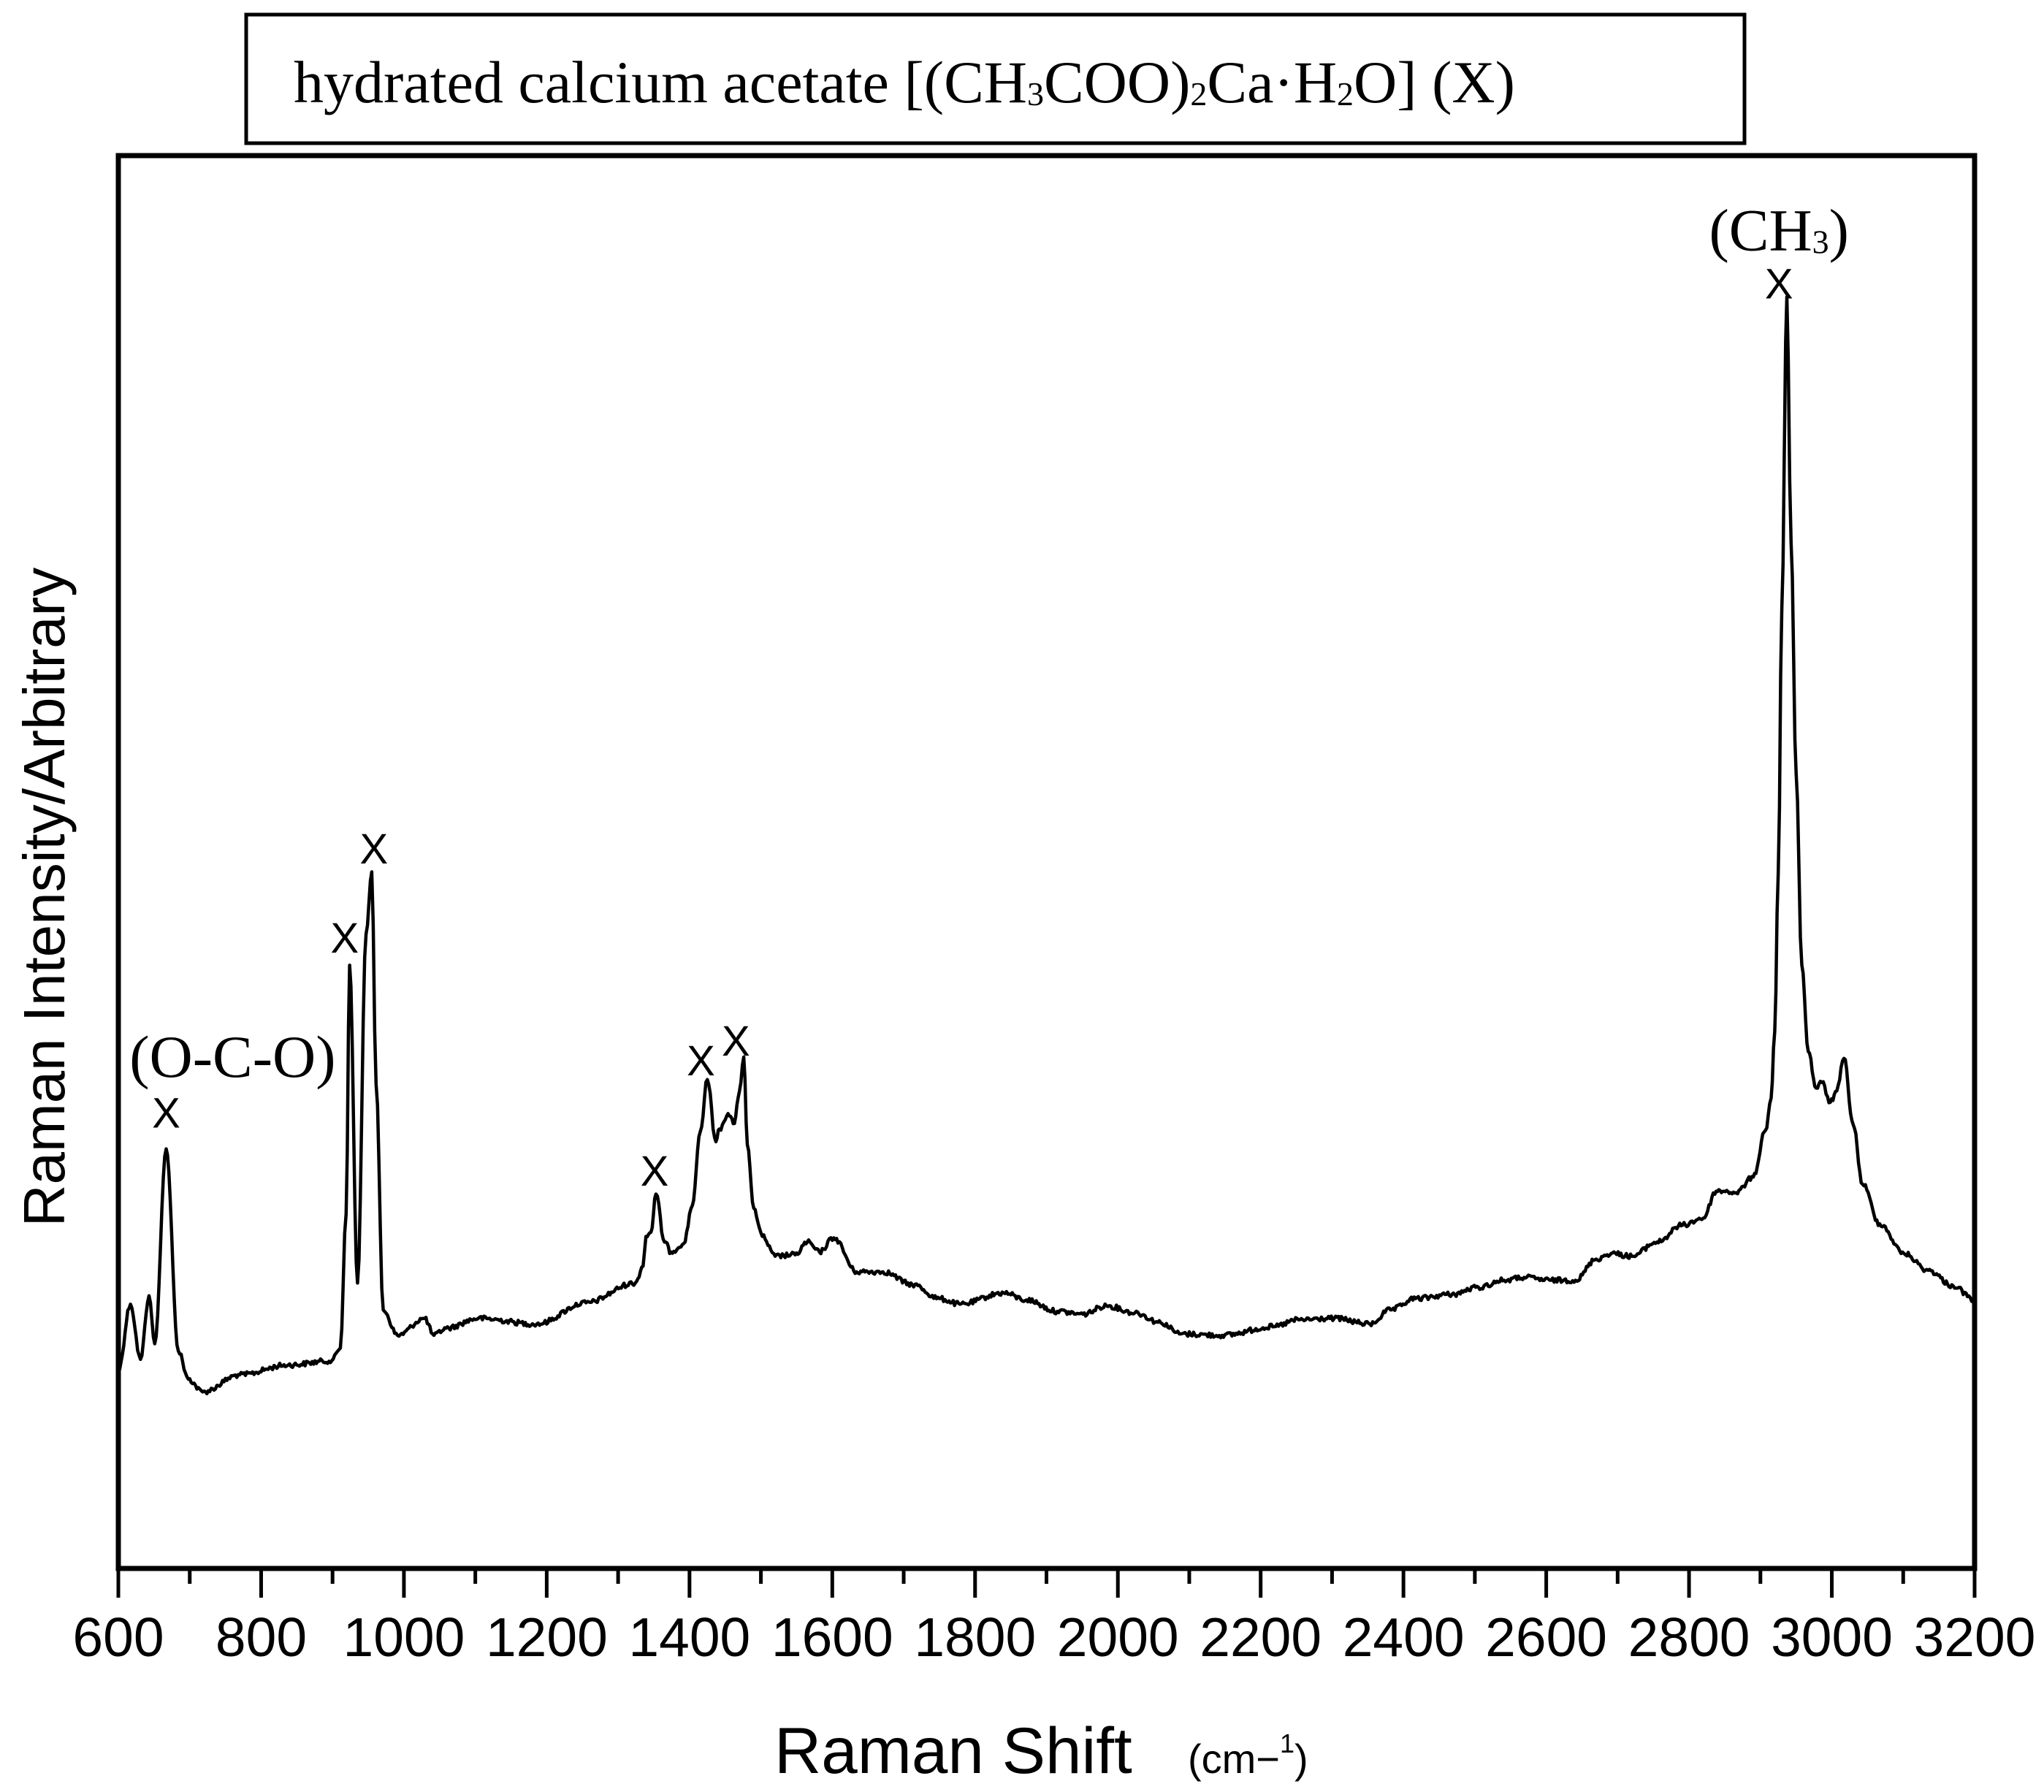  I want to click on peak-group-label-ch3: (CH3), so click(1779, 231).